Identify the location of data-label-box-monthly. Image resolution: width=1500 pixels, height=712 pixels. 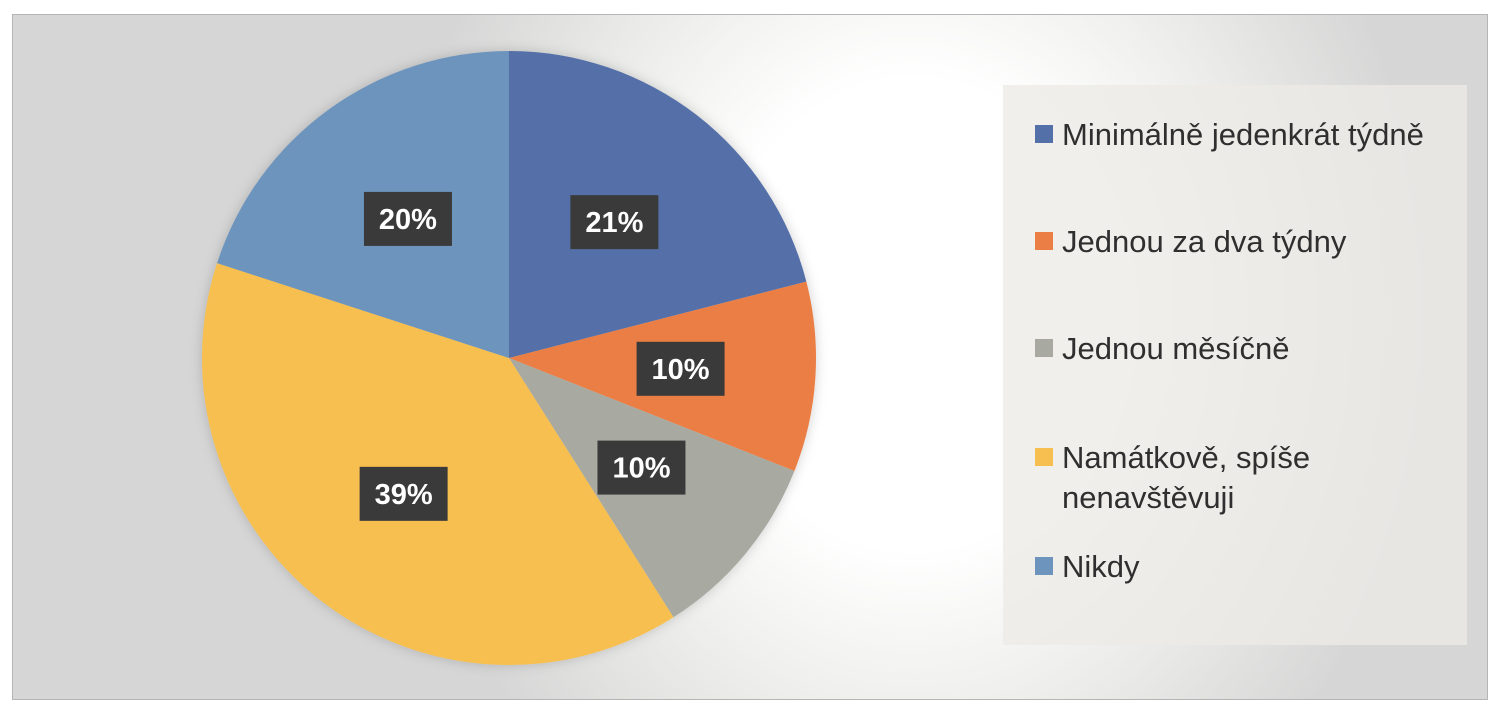
(641, 467).